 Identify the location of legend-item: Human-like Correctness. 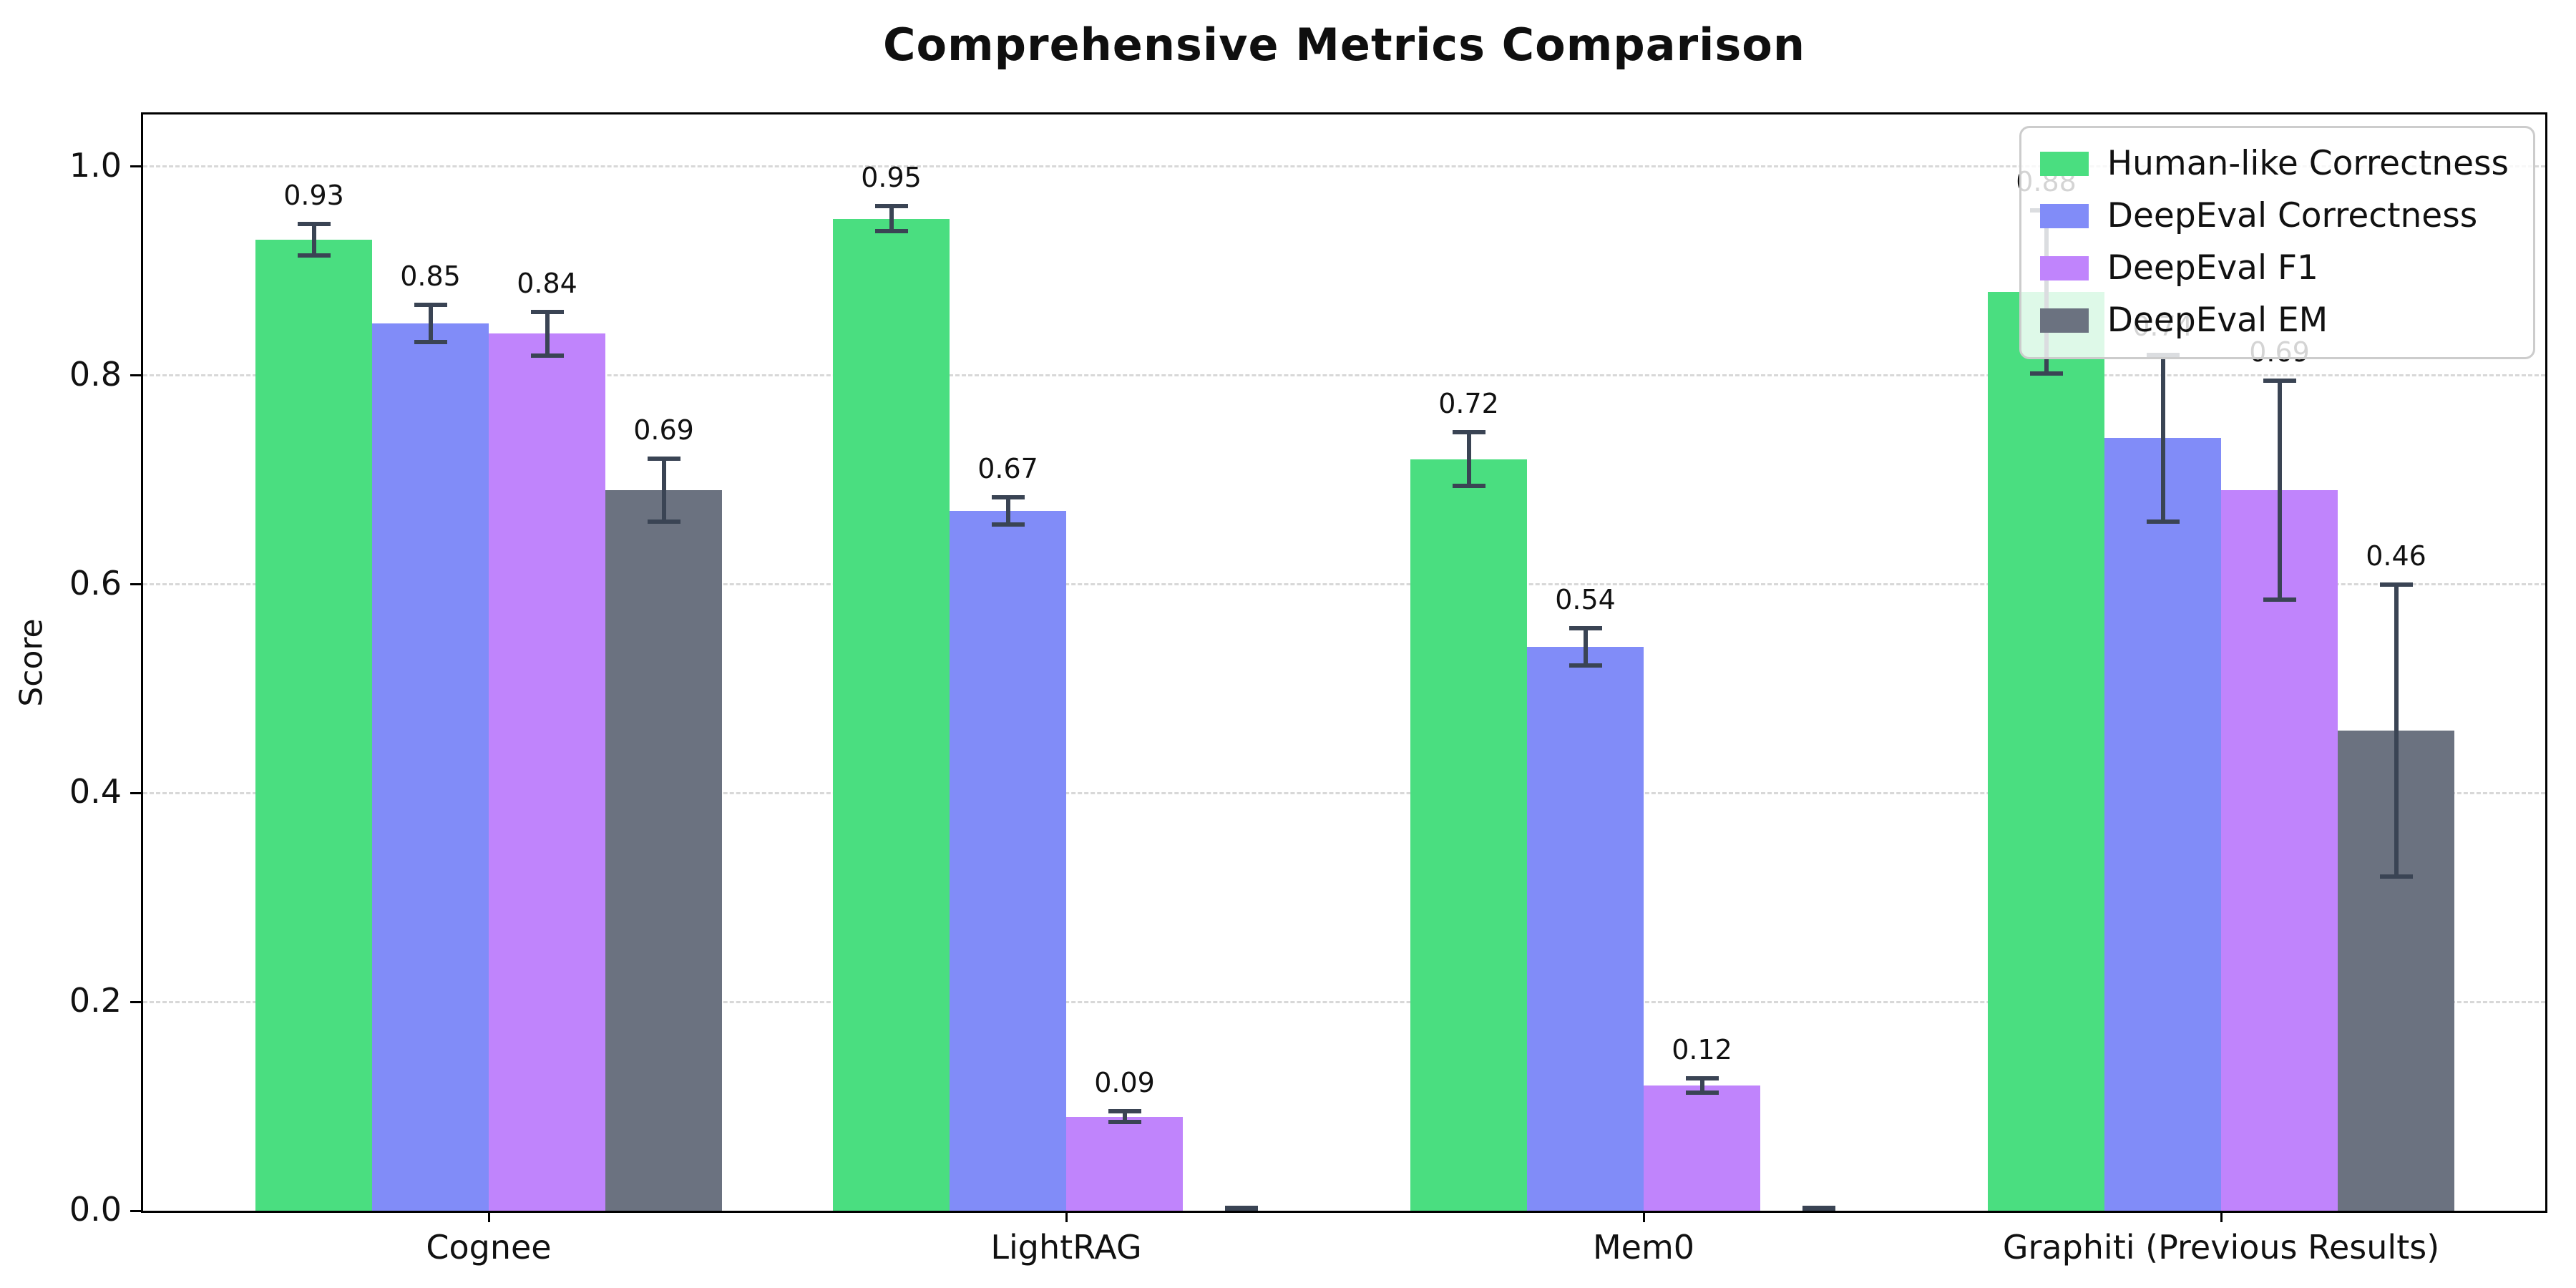
(2274, 163).